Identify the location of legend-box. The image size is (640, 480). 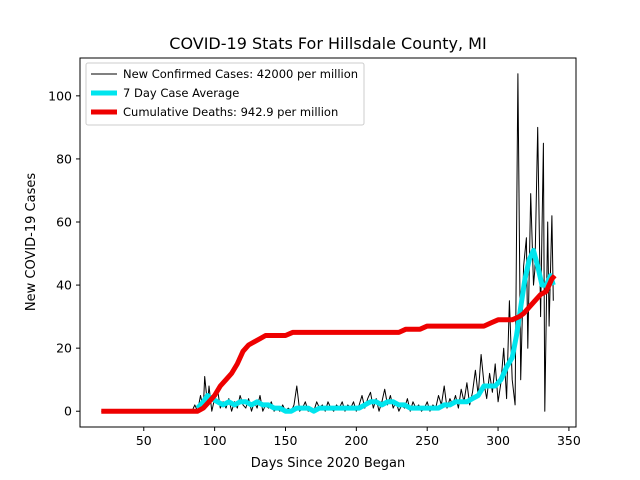
(225, 94).